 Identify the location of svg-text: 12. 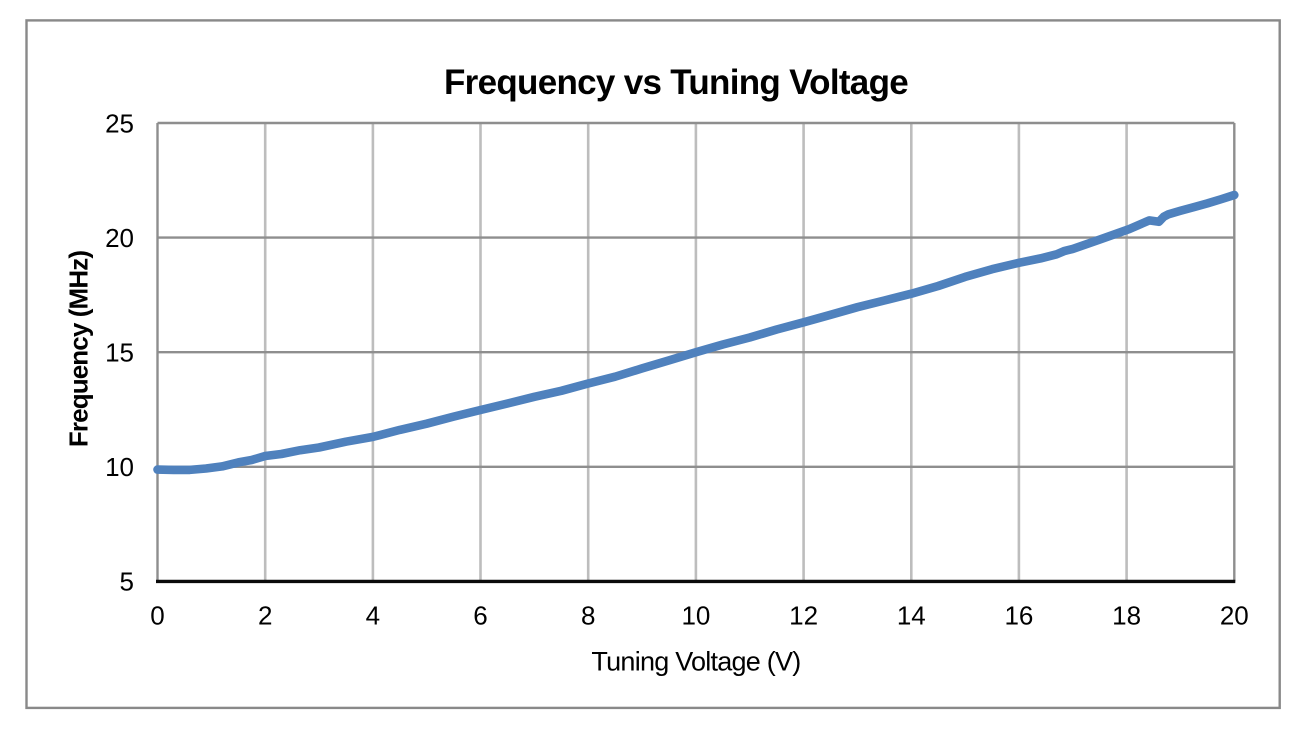
(803, 616).